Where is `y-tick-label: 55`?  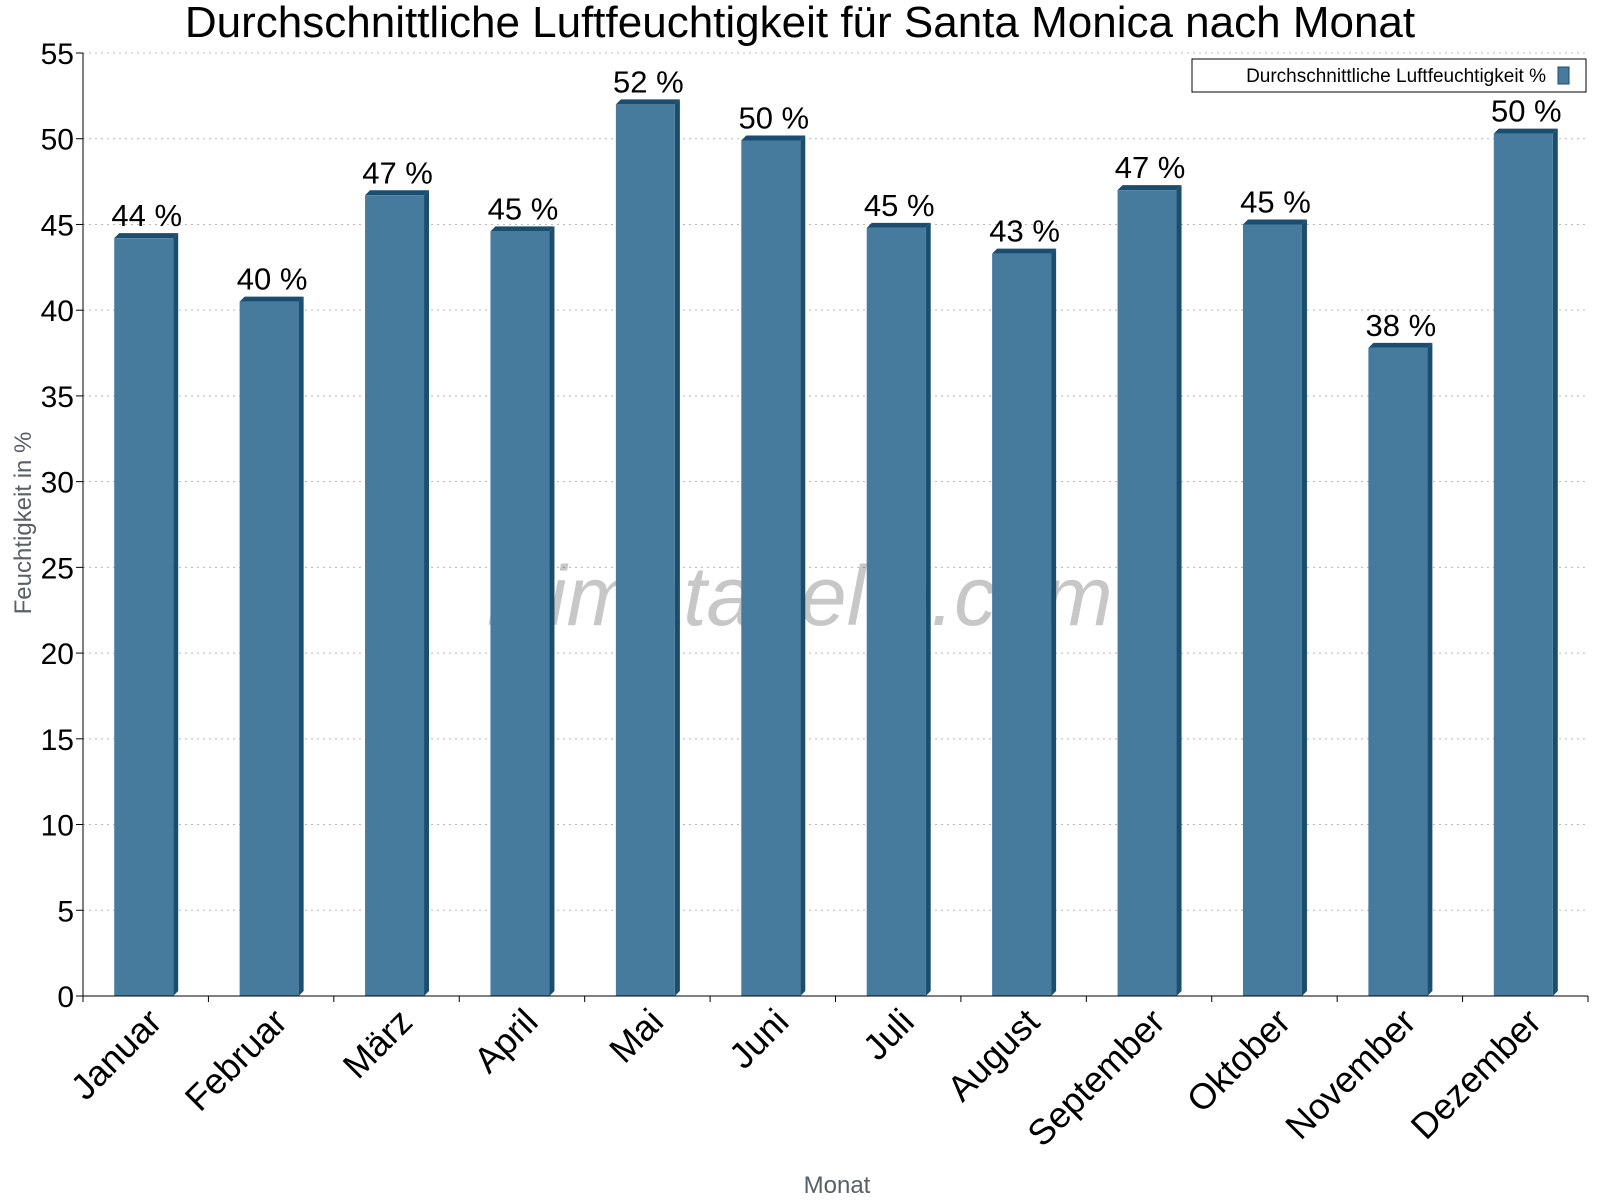 y-tick-label: 55 is located at coordinates (57, 54).